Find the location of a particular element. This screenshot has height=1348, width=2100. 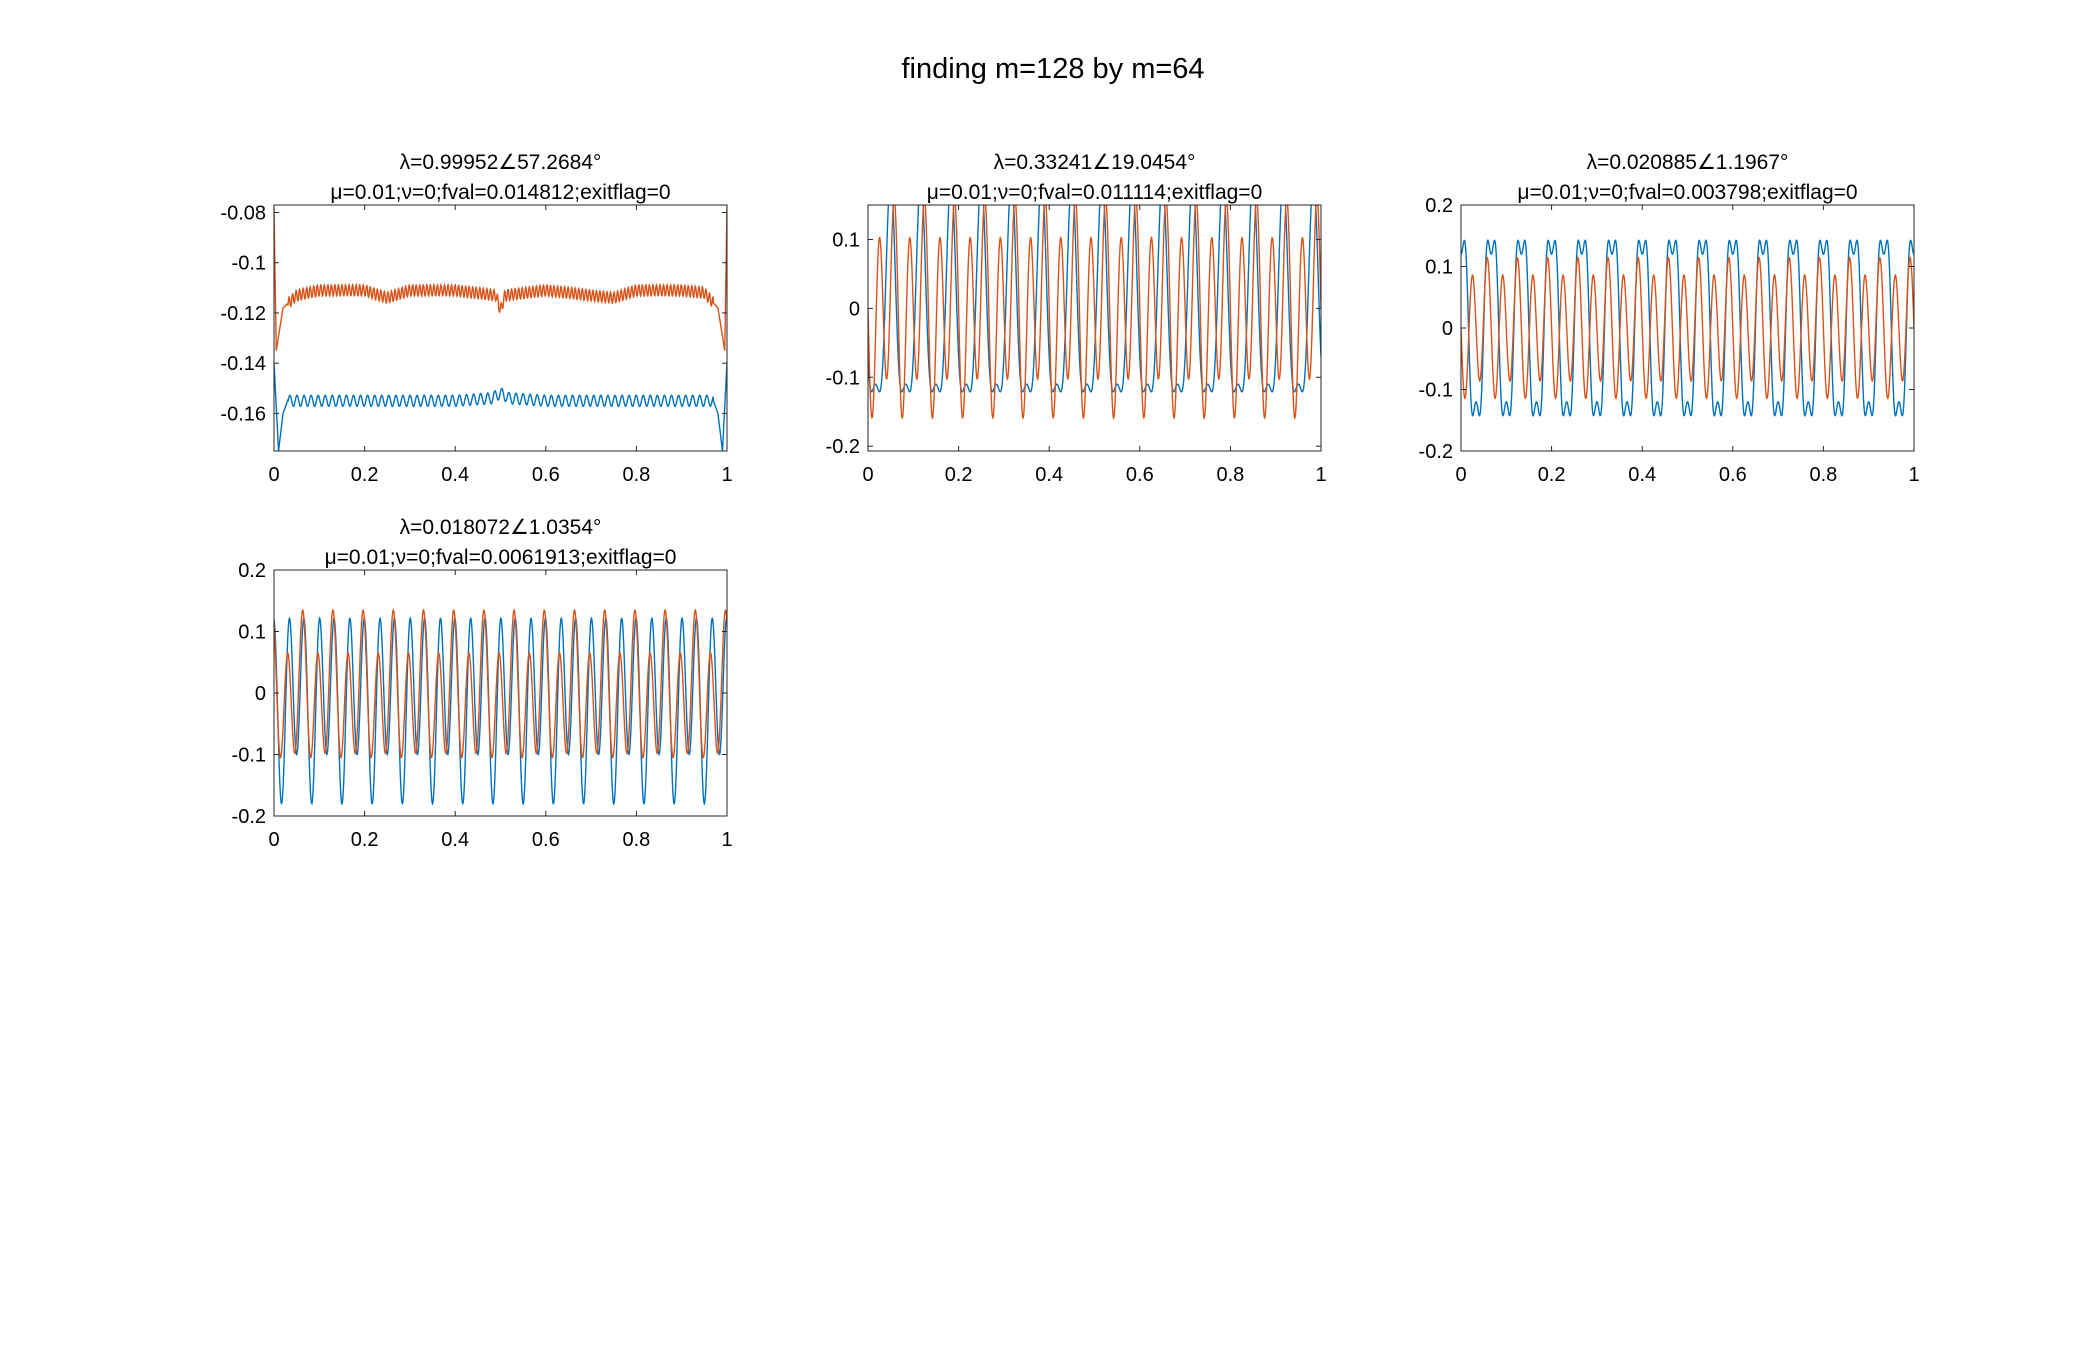

y-tick-label: -0.12 is located at coordinates (243, 314).